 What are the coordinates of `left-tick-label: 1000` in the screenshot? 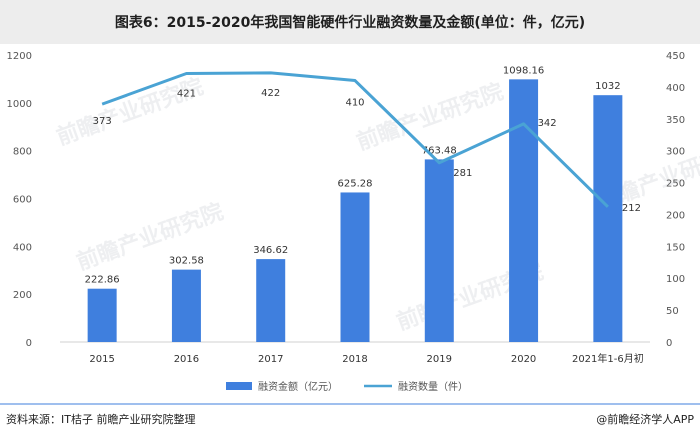 It's located at (19, 104).